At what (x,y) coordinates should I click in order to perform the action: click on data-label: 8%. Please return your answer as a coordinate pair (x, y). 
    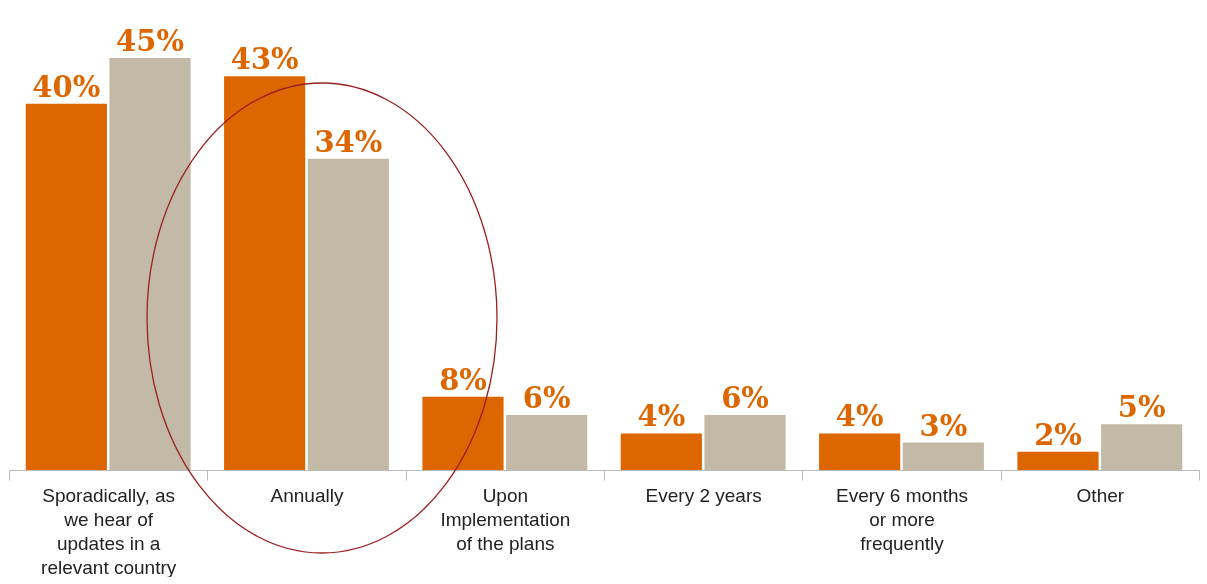
    Looking at the image, I should click on (463, 379).